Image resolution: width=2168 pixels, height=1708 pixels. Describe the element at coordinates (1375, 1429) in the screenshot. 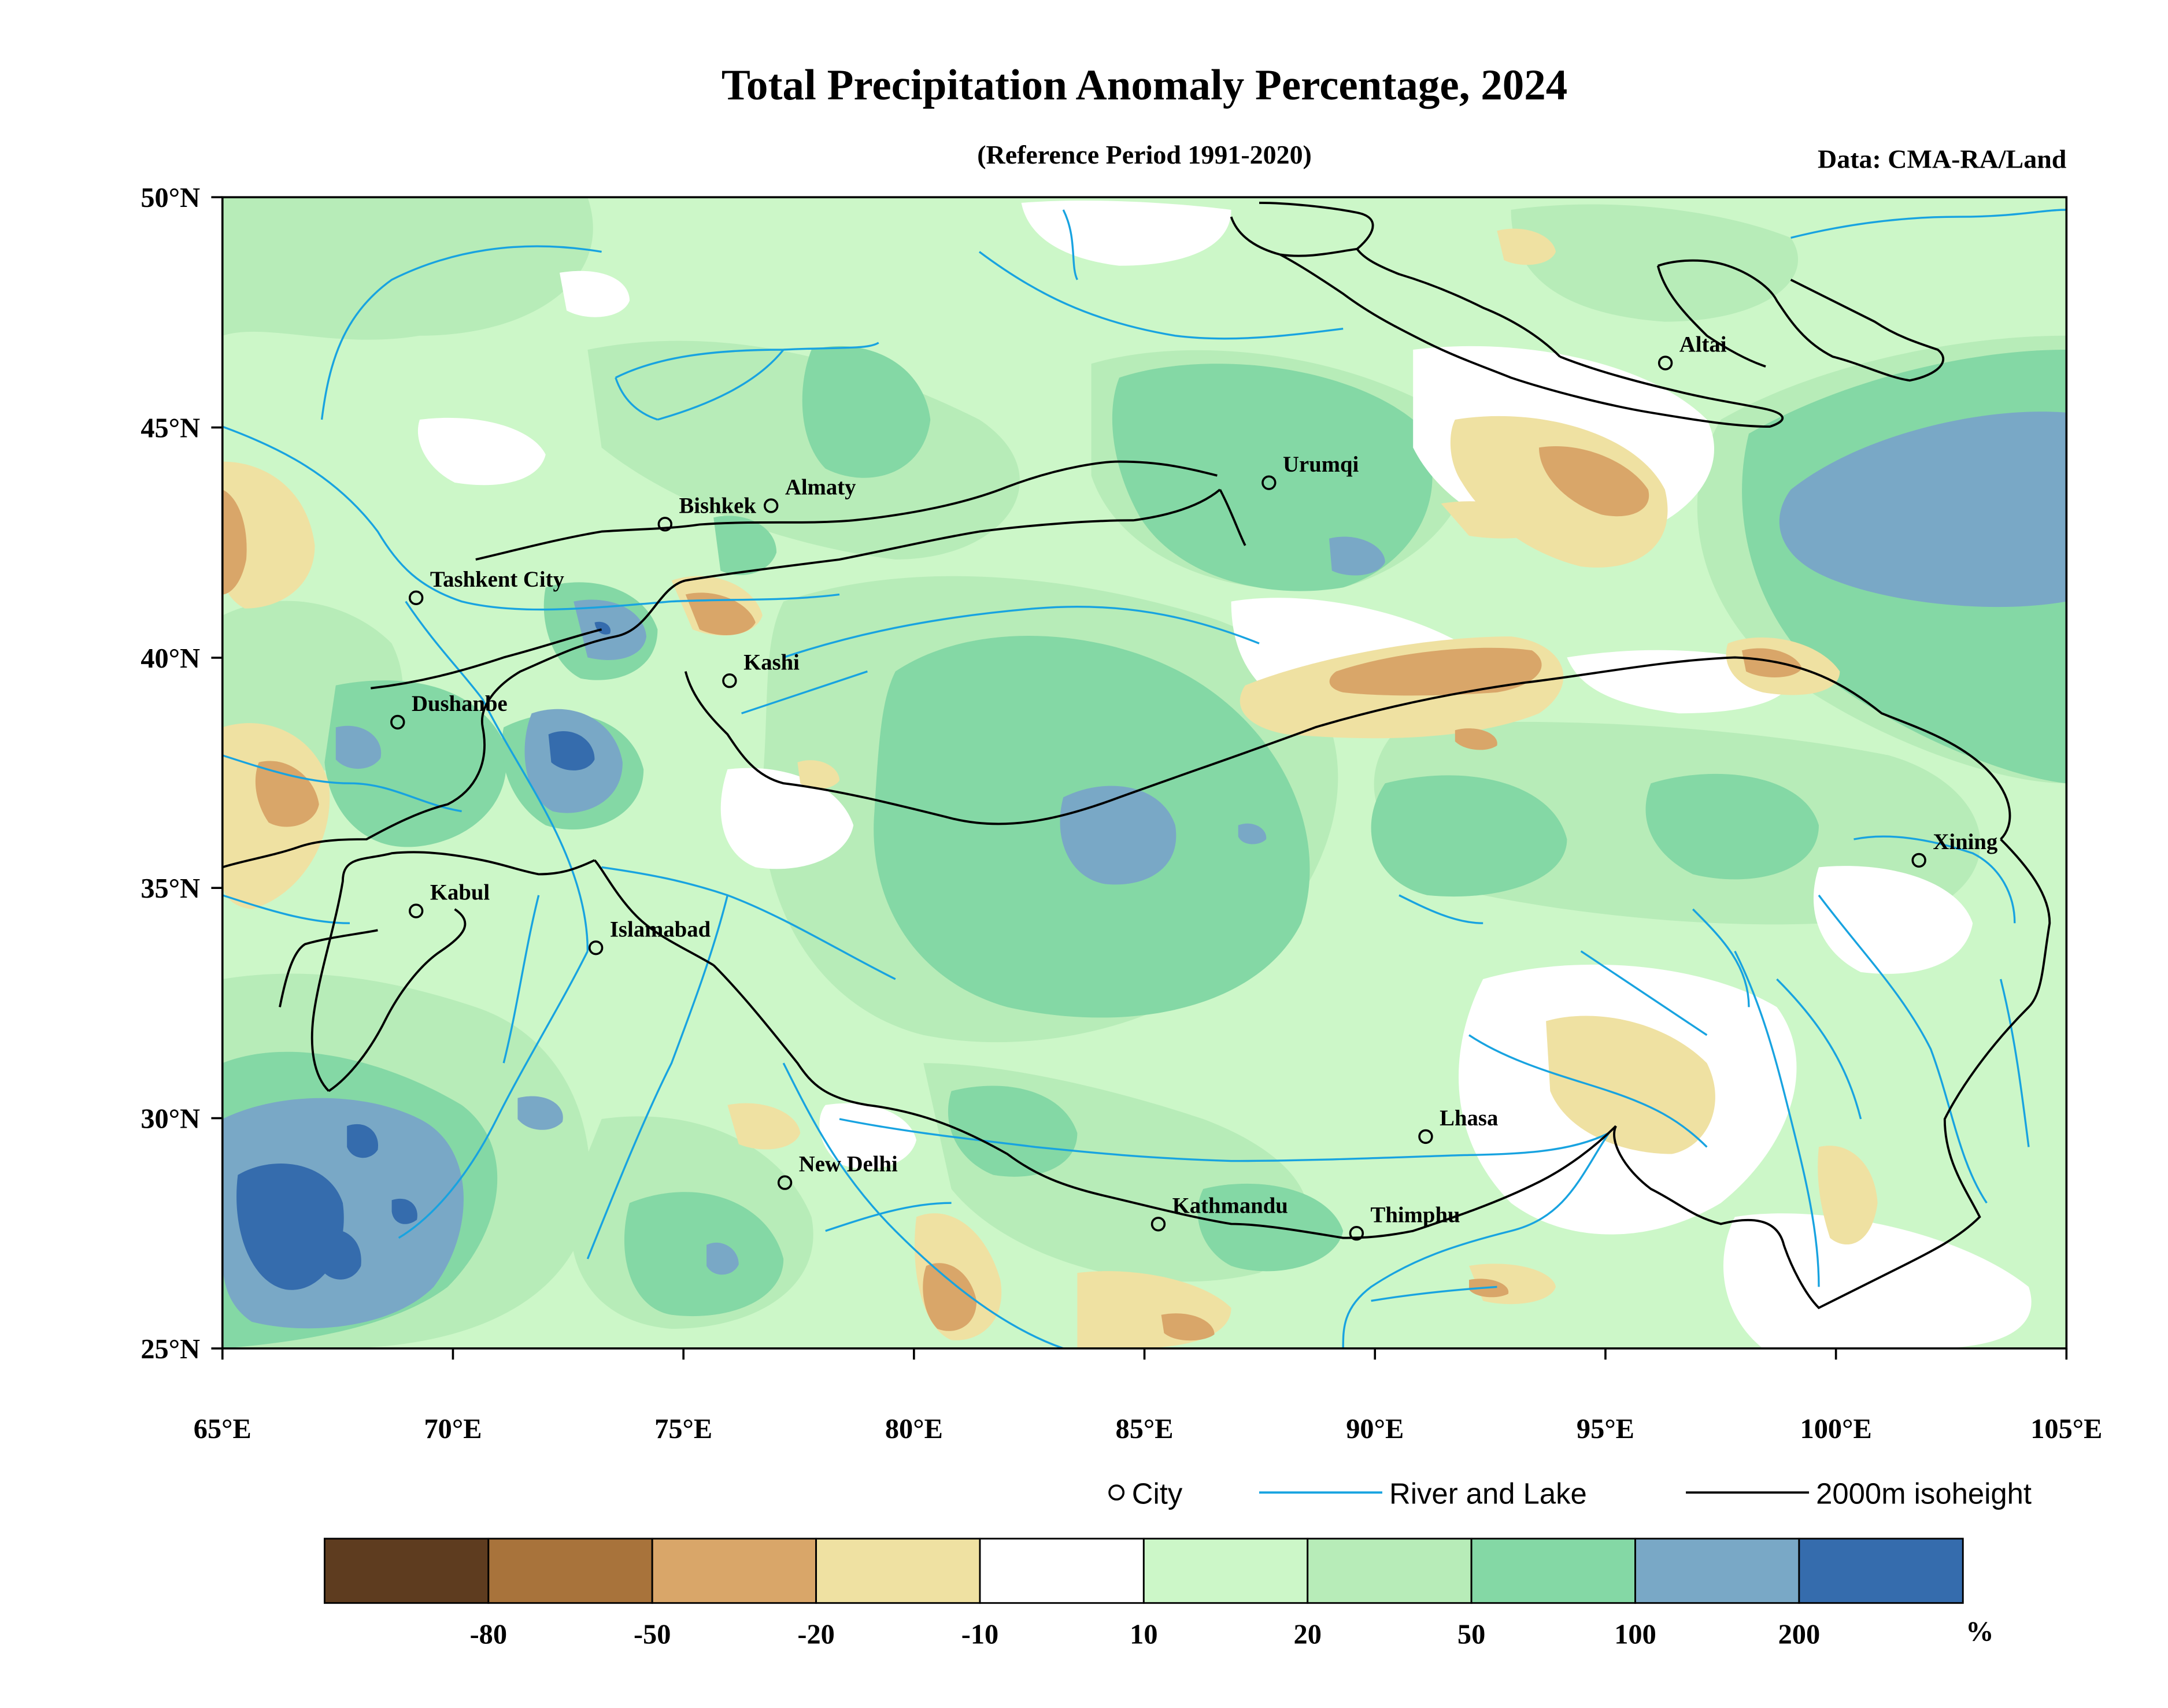

I see `lon-tick-label: 90°E` at that location.